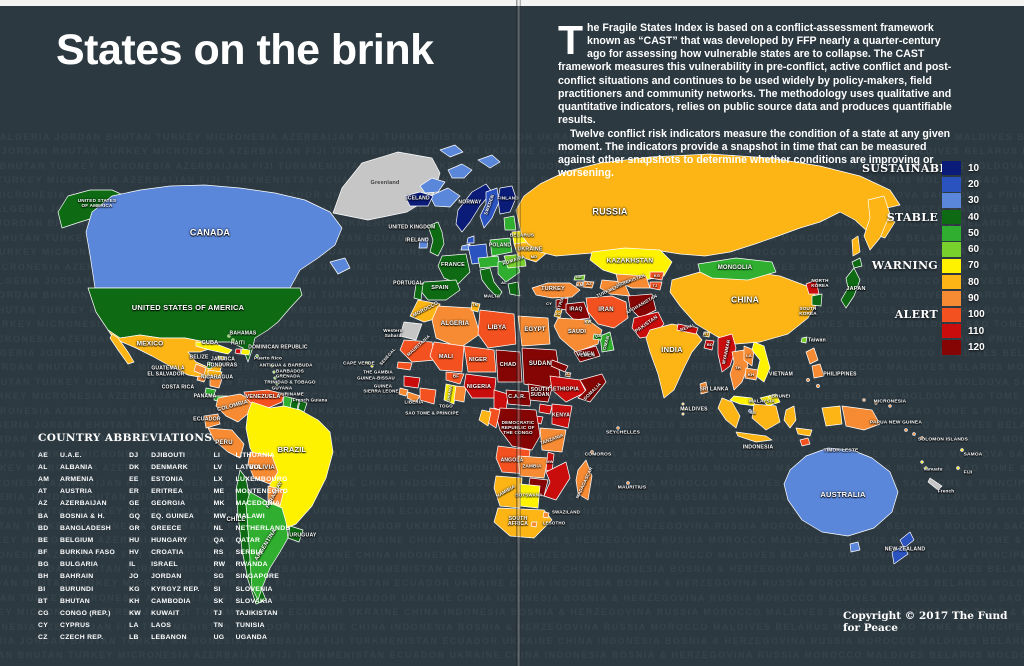  Describe the element at coordinates (164, 516) in the screenshot. I see `abbreviation-row-gq: GQ EQ. GUINEA` at that location.